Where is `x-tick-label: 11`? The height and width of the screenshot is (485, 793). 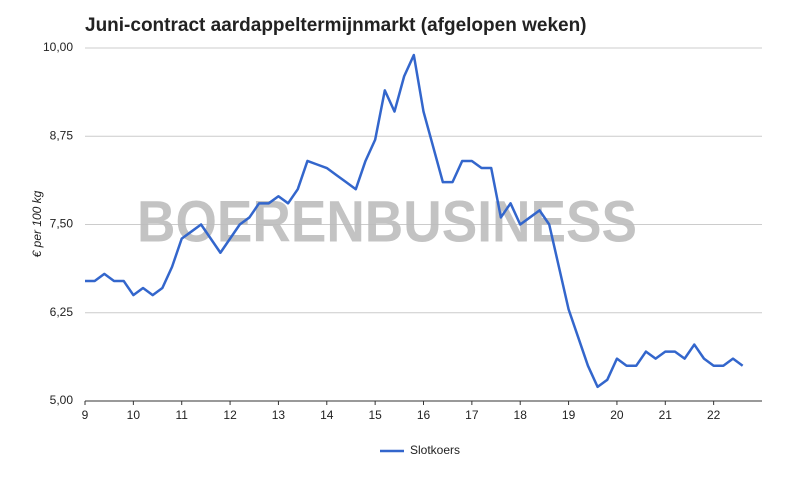 x-tick-label: 11 is located at coordinates (181, 415).